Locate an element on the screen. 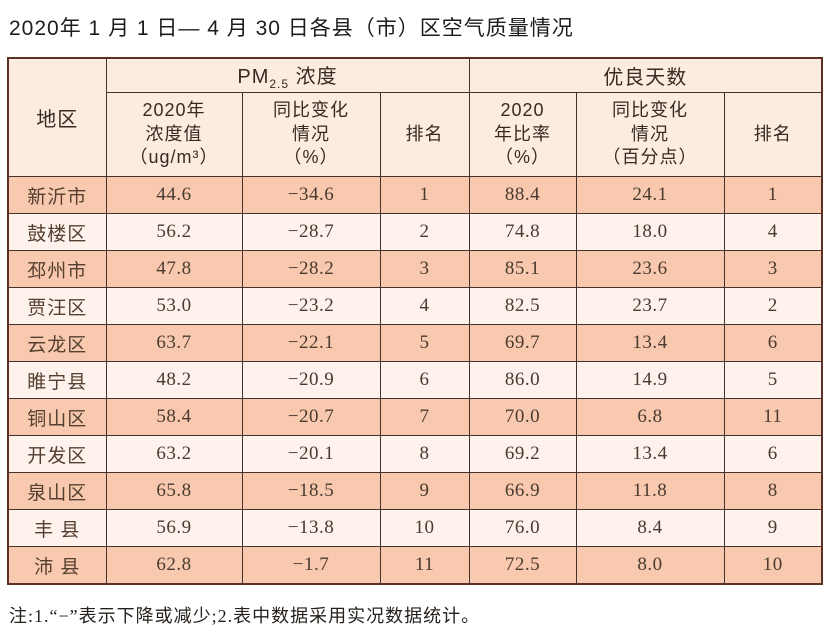 The image size is (825, 628). cell-region: 泉山区 is located at coordinates (57, 491).